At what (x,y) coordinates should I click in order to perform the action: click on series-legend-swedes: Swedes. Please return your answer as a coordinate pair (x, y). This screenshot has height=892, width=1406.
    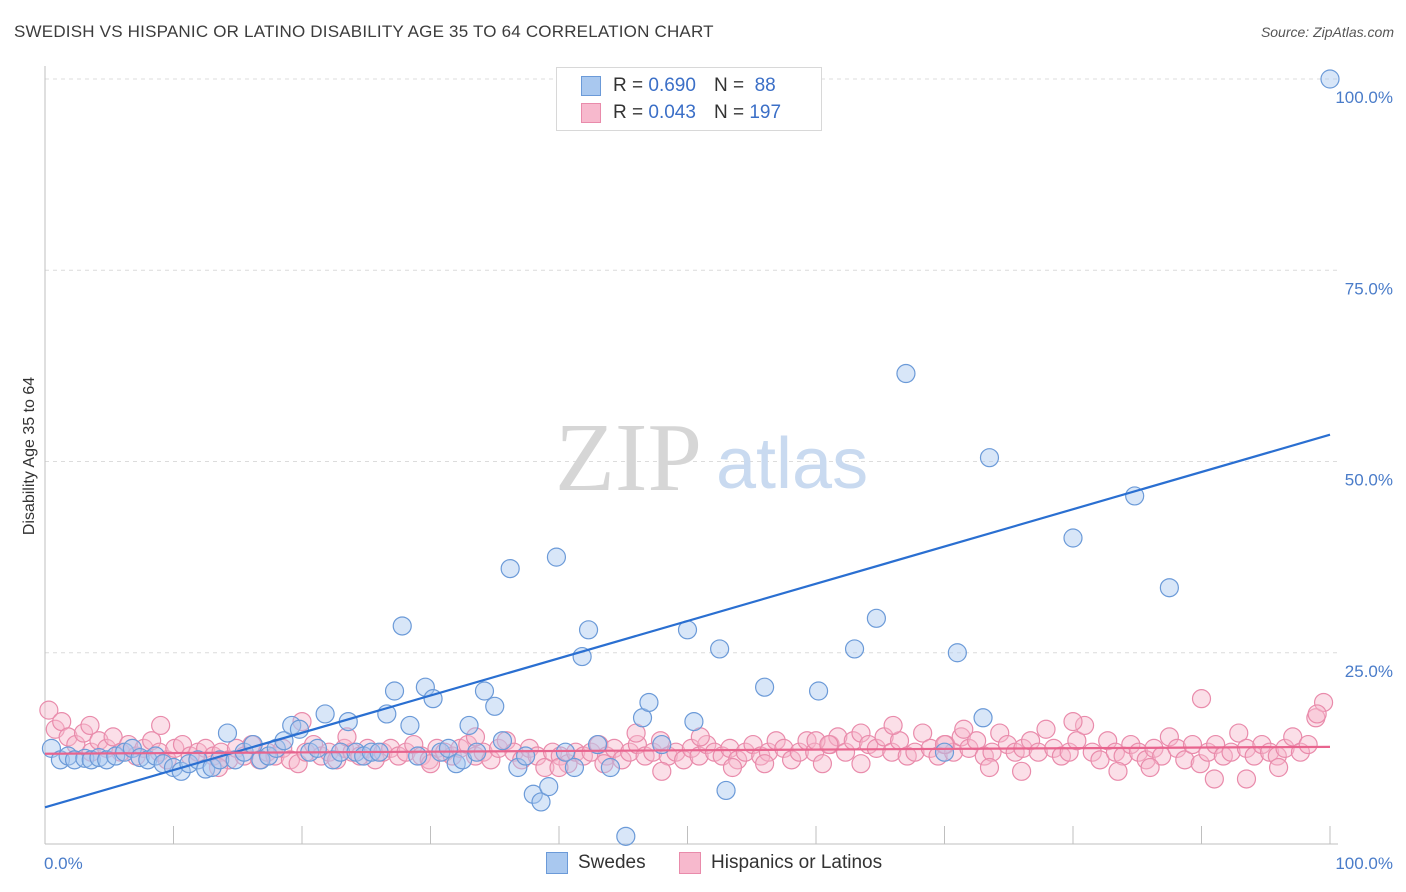
    Looking at the image, I should click on (596, 863).